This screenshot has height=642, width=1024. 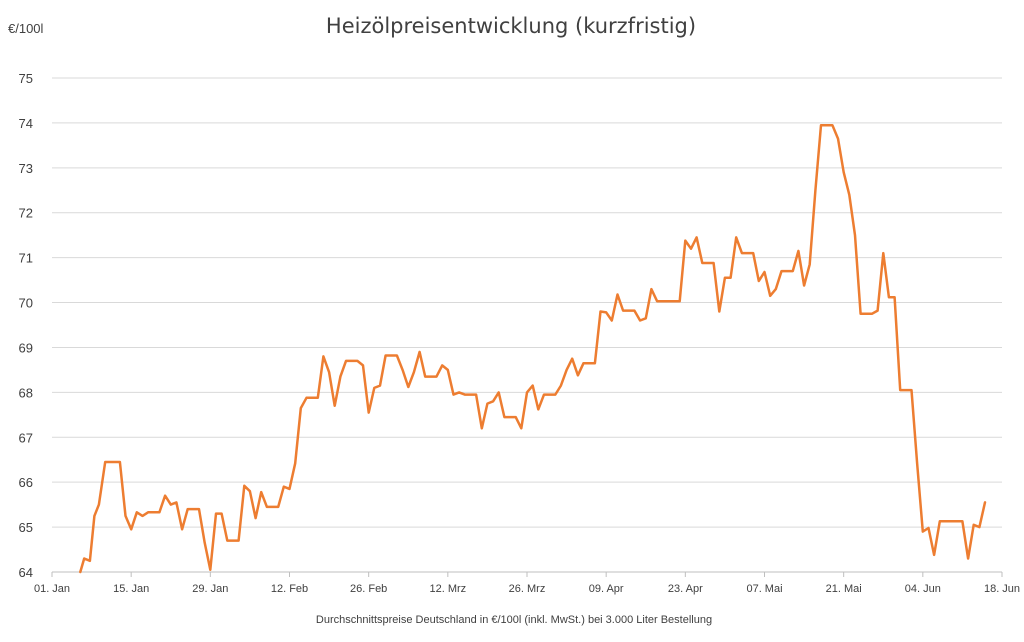 What do you see at coordinates (26, 303) in the screenshot?
I see `y-tick-label: 70` at bounding box center [26, 303].